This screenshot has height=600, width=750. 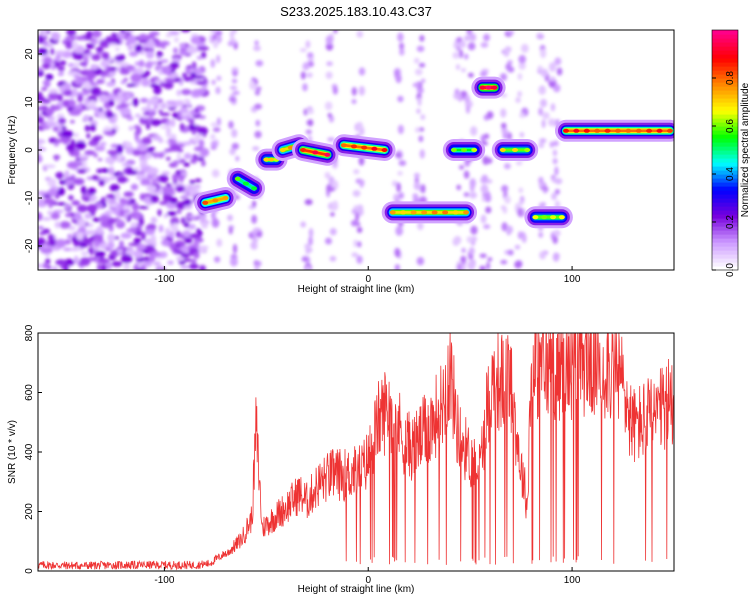 I want to click on y-tick-label: 800, so click(x=29, y=332).